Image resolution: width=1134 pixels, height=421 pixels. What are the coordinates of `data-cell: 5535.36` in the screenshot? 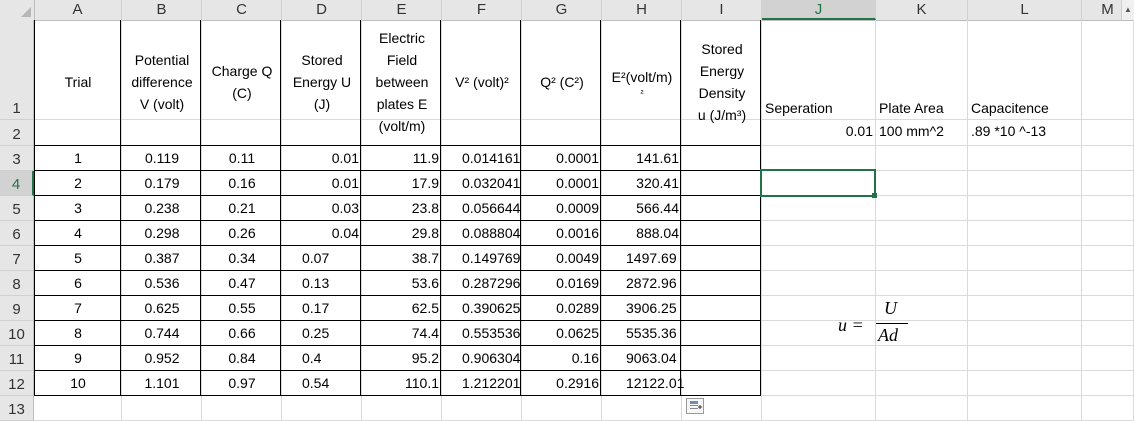 It's located at (651, 333).